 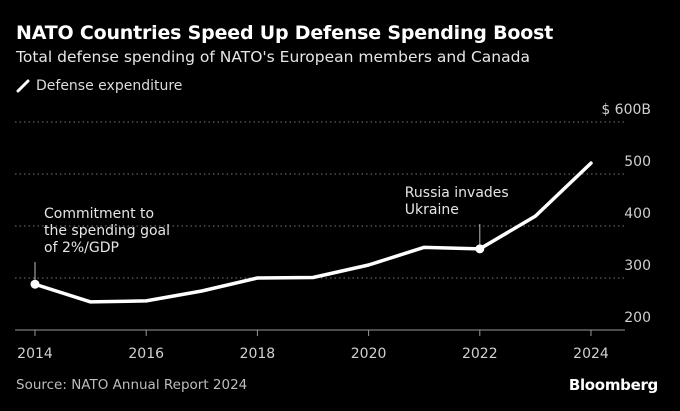 What do you see at coordinates (637, 214) in the screenshot?
I see `y-tick-label: 400` at bounding box center [637, 214].